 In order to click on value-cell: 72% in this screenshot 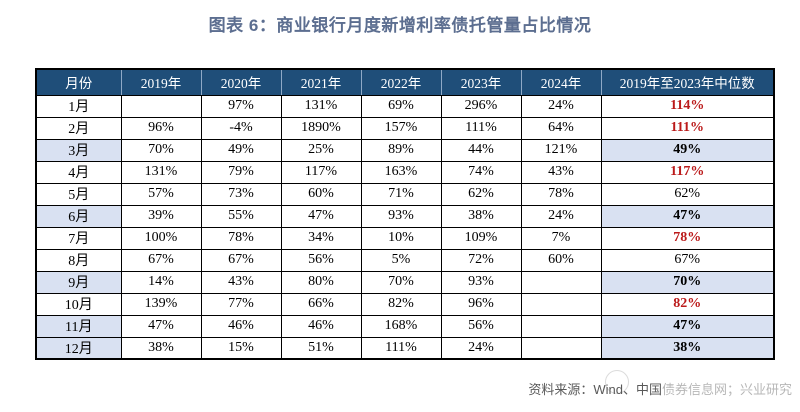, I will do `click(481, 260)`.